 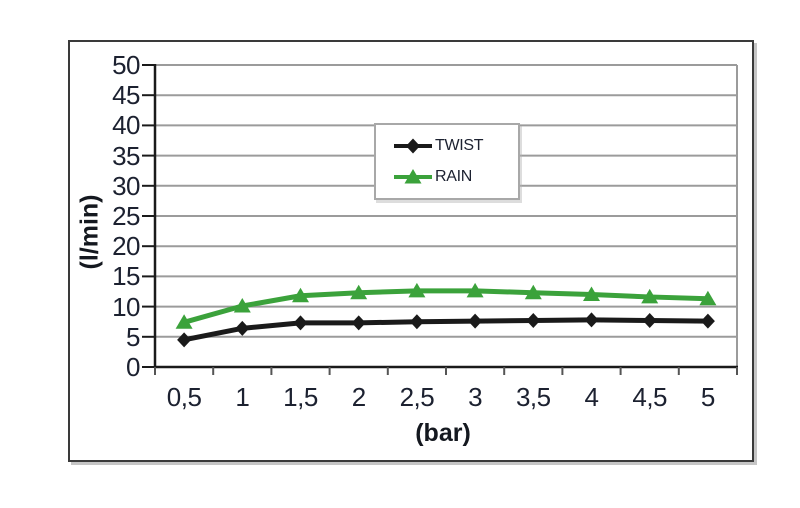 I want to click on x-tick-label: 5, so click(x=707, y=397).